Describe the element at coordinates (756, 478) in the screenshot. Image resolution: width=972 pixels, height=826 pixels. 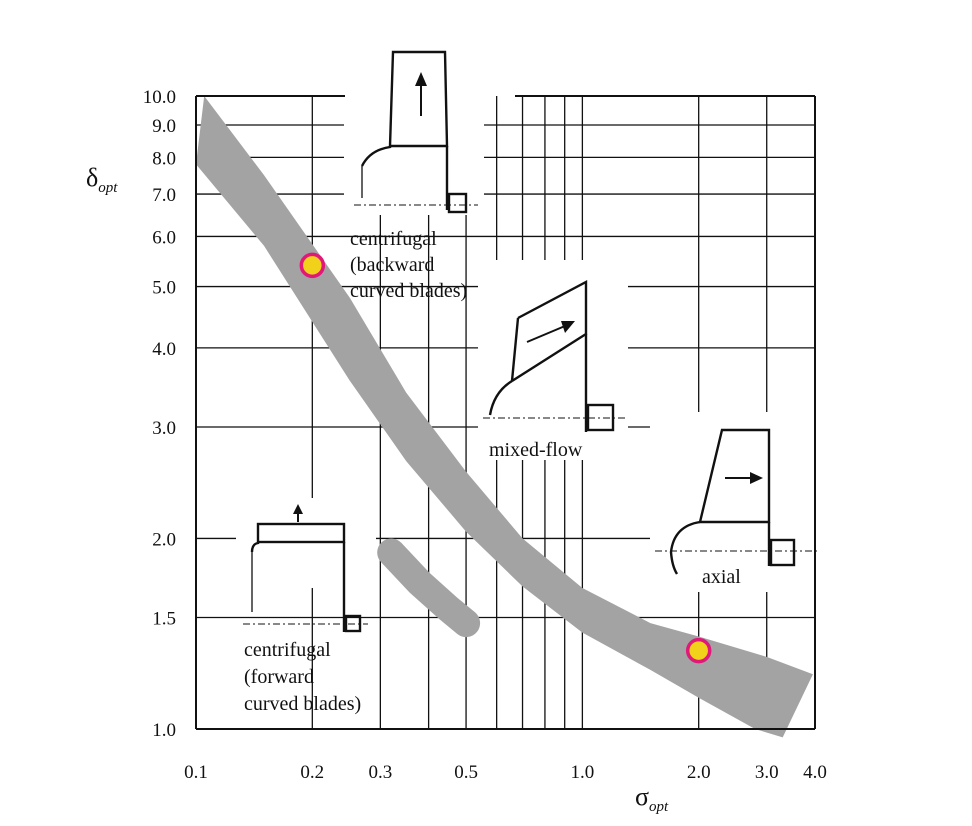
I see `arrow-right-icon` at that location.